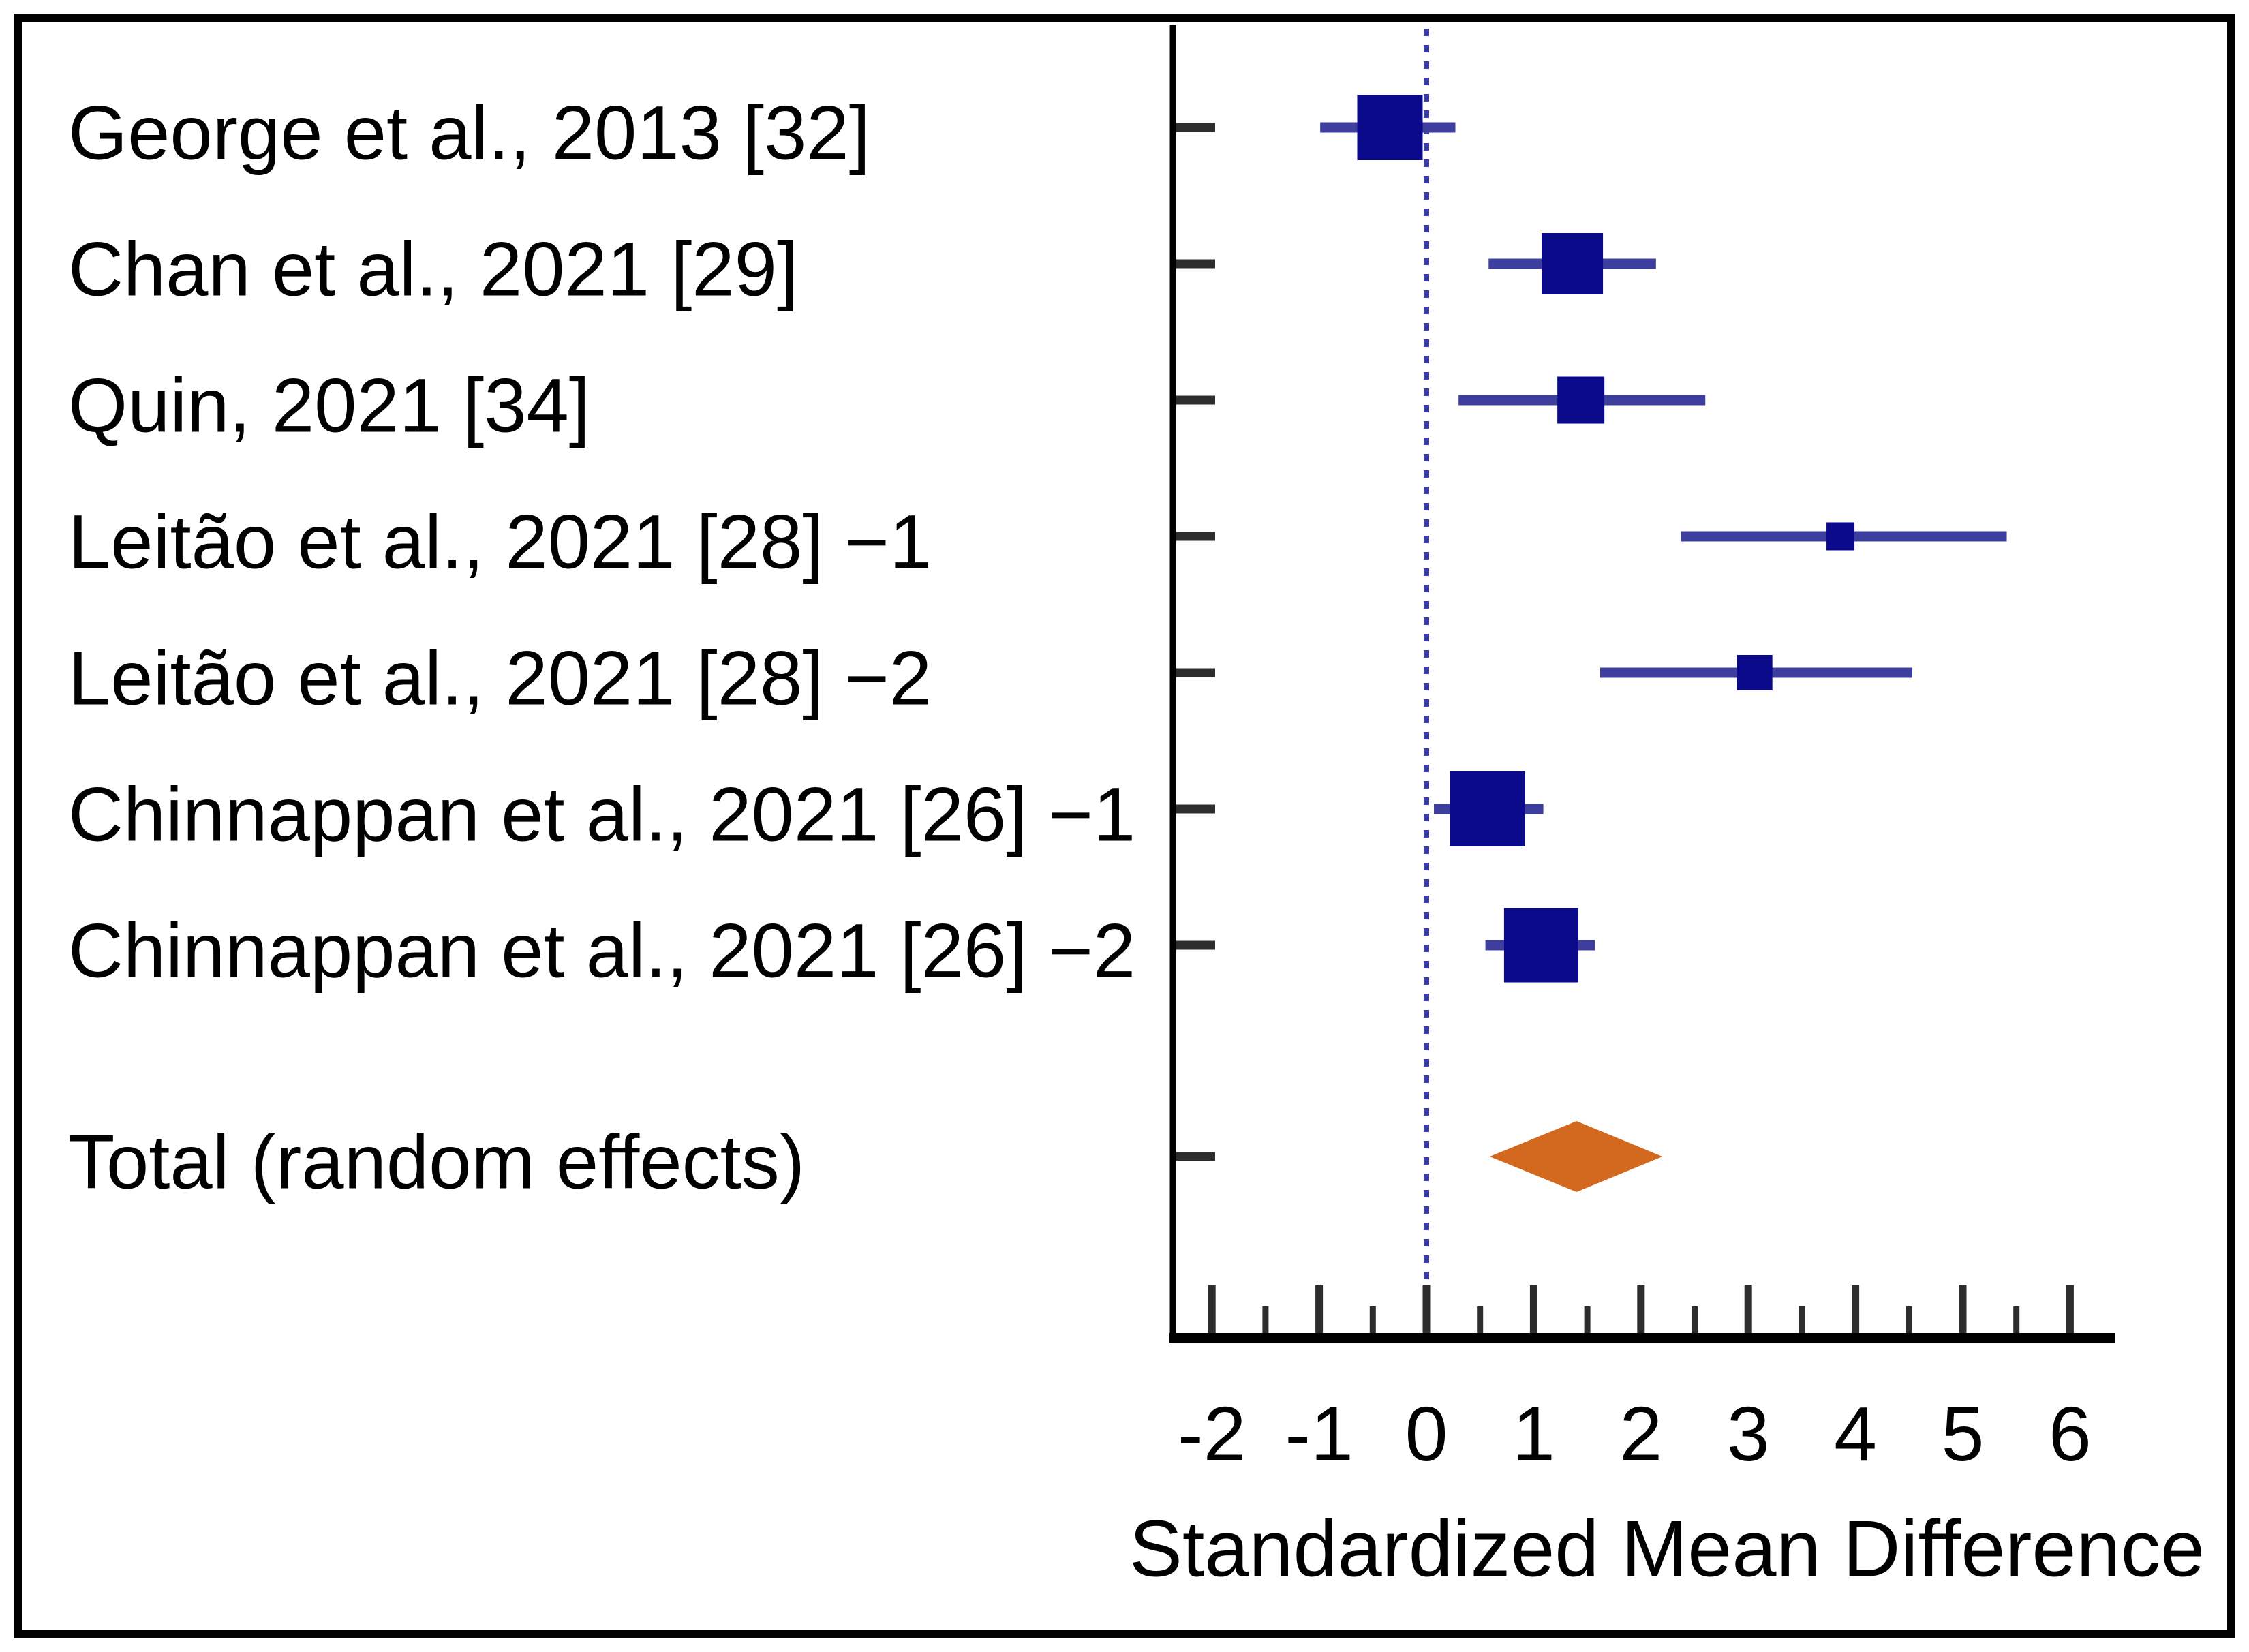 This screenshot has width=2249, height=1652. Describe the element at coordinates (2070, 1434) in the screenshot. I see `x-tick-label: 6` at that location.